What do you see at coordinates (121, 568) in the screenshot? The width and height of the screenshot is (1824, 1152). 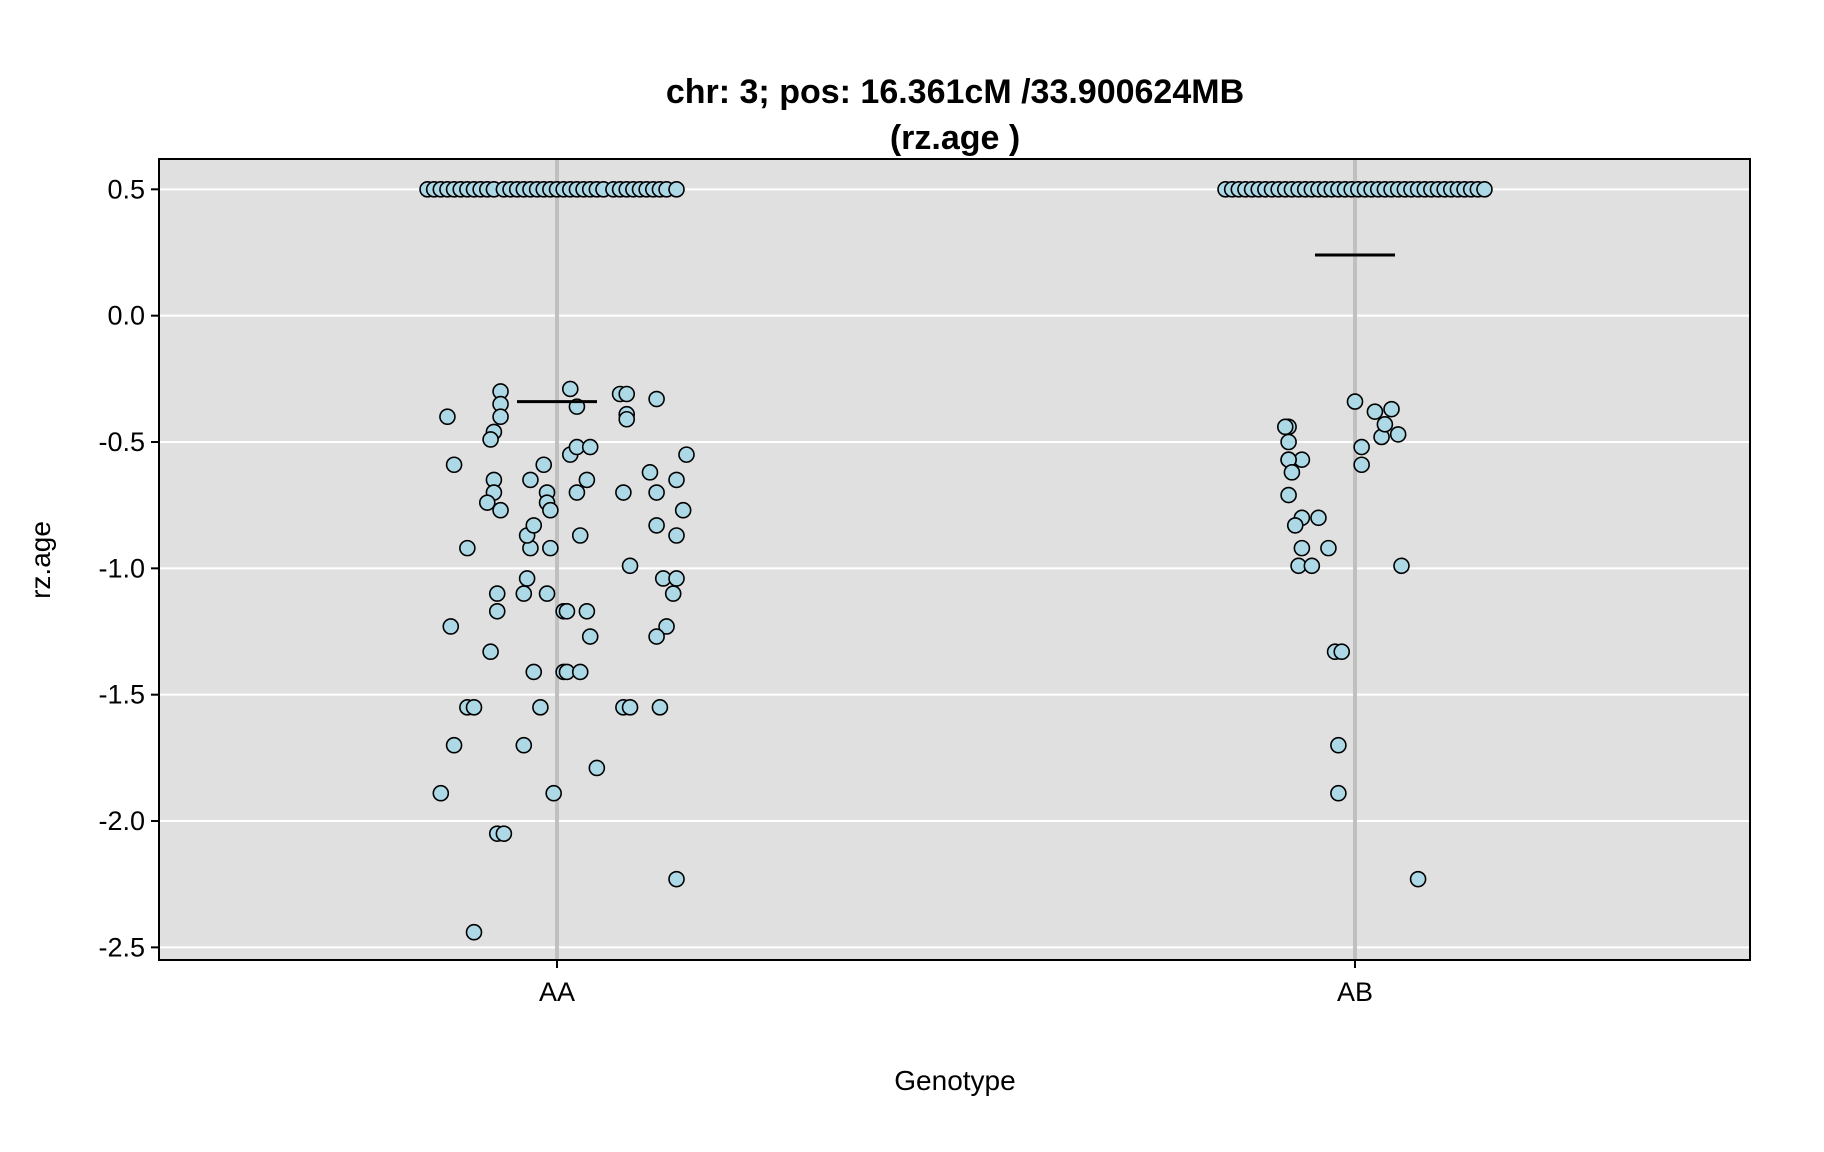 I see `y-tick-label: -1.0` at bounding box center [121, 568].